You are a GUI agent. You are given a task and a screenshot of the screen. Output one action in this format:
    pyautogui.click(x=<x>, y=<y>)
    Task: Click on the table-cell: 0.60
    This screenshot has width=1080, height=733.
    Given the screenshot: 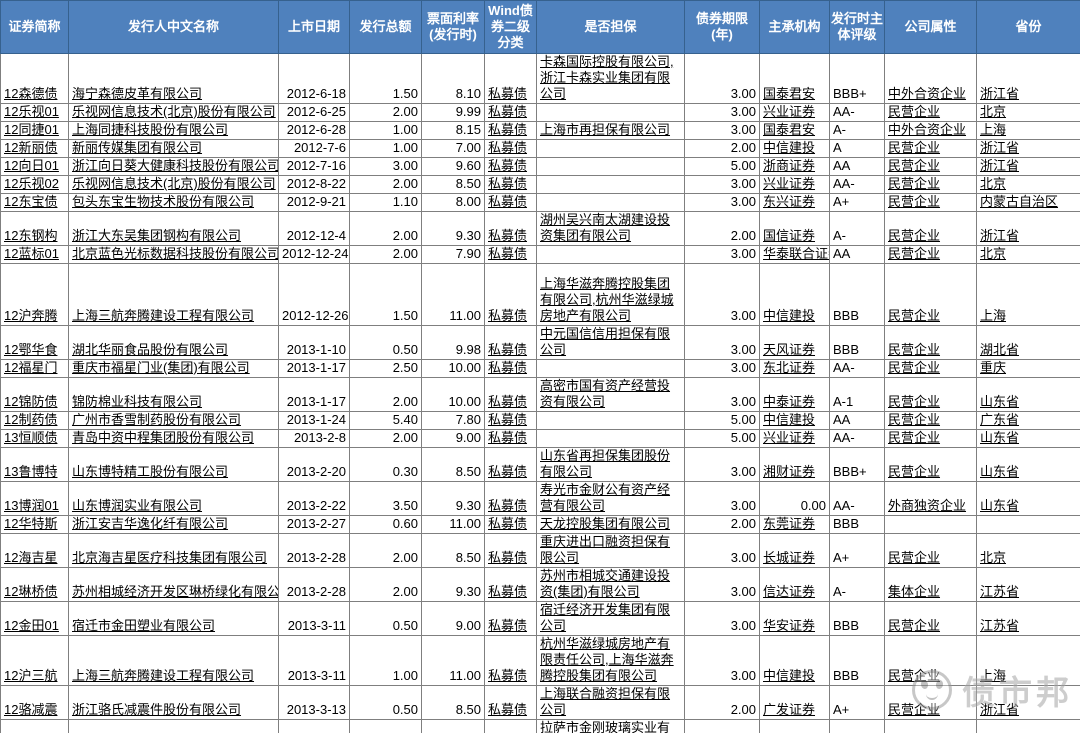 What is the action you would take?
    pyautogui.click(x=385, y=524)
    